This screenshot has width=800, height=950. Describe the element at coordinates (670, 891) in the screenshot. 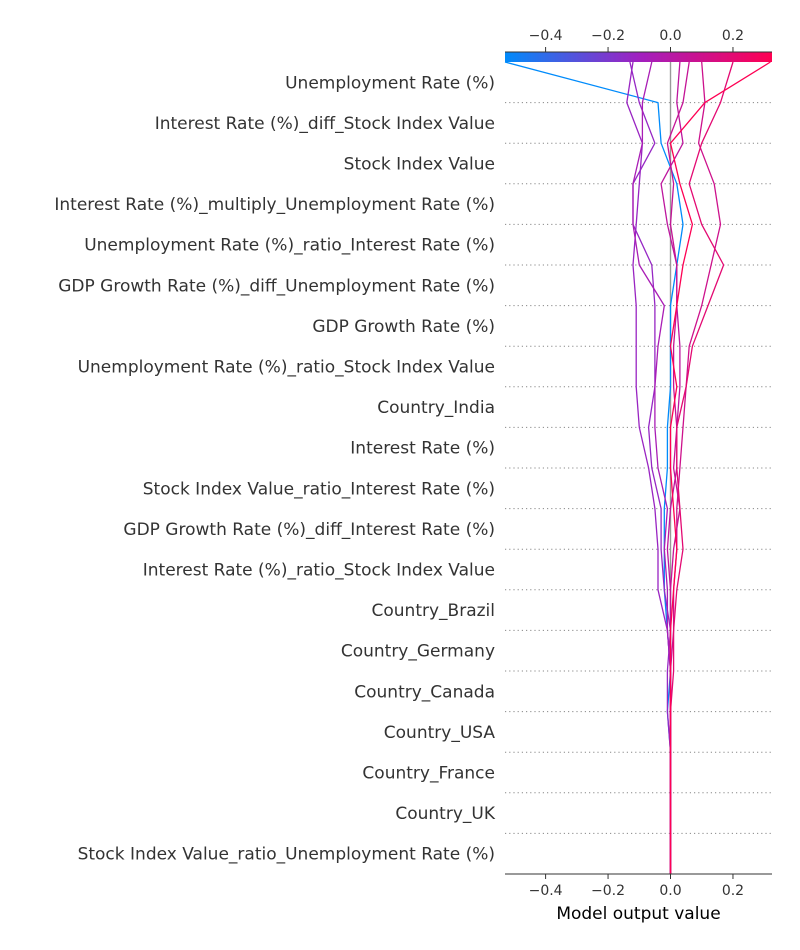

I see `bottom-tick-label: 0.0` at that location.